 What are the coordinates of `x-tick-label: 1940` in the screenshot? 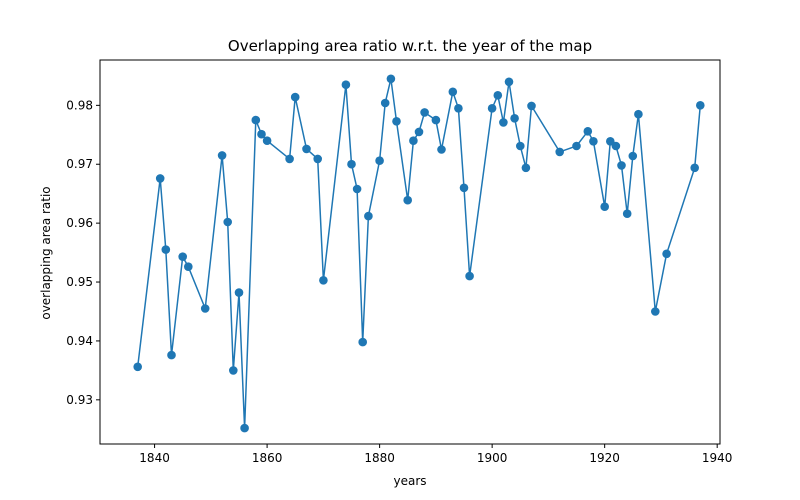 It's located at (717, 458).